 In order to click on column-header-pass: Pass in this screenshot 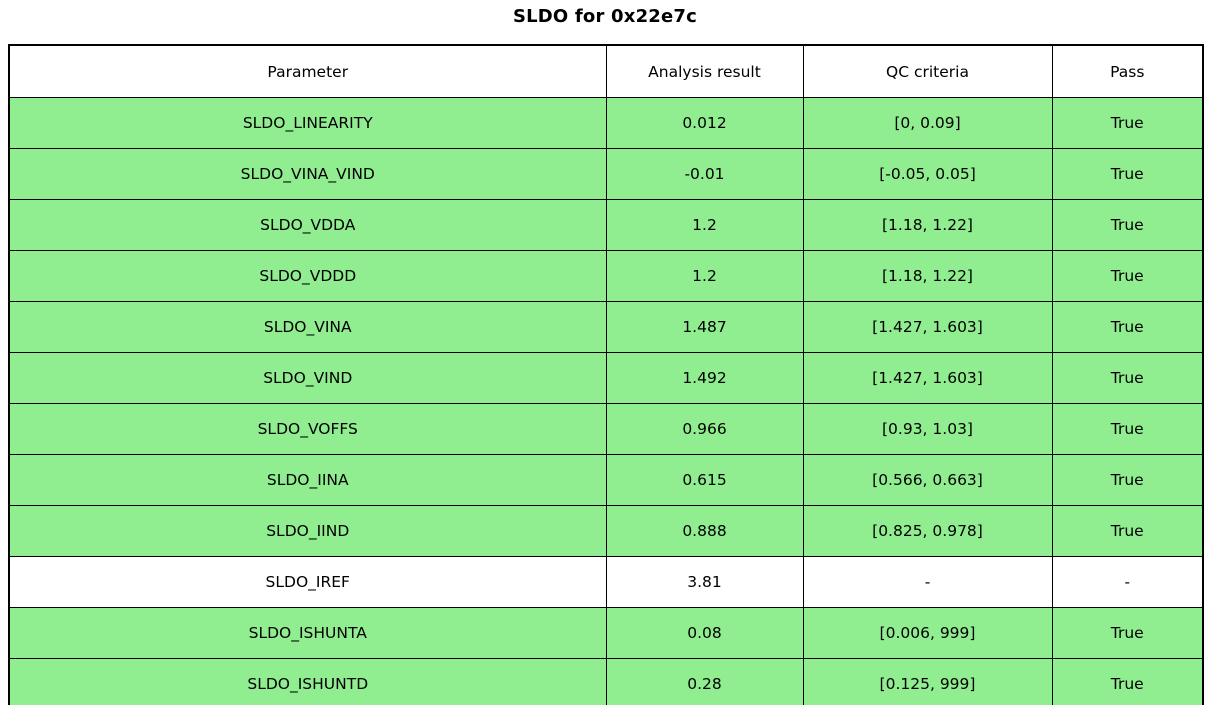, I will do `click(1127, 71)`.